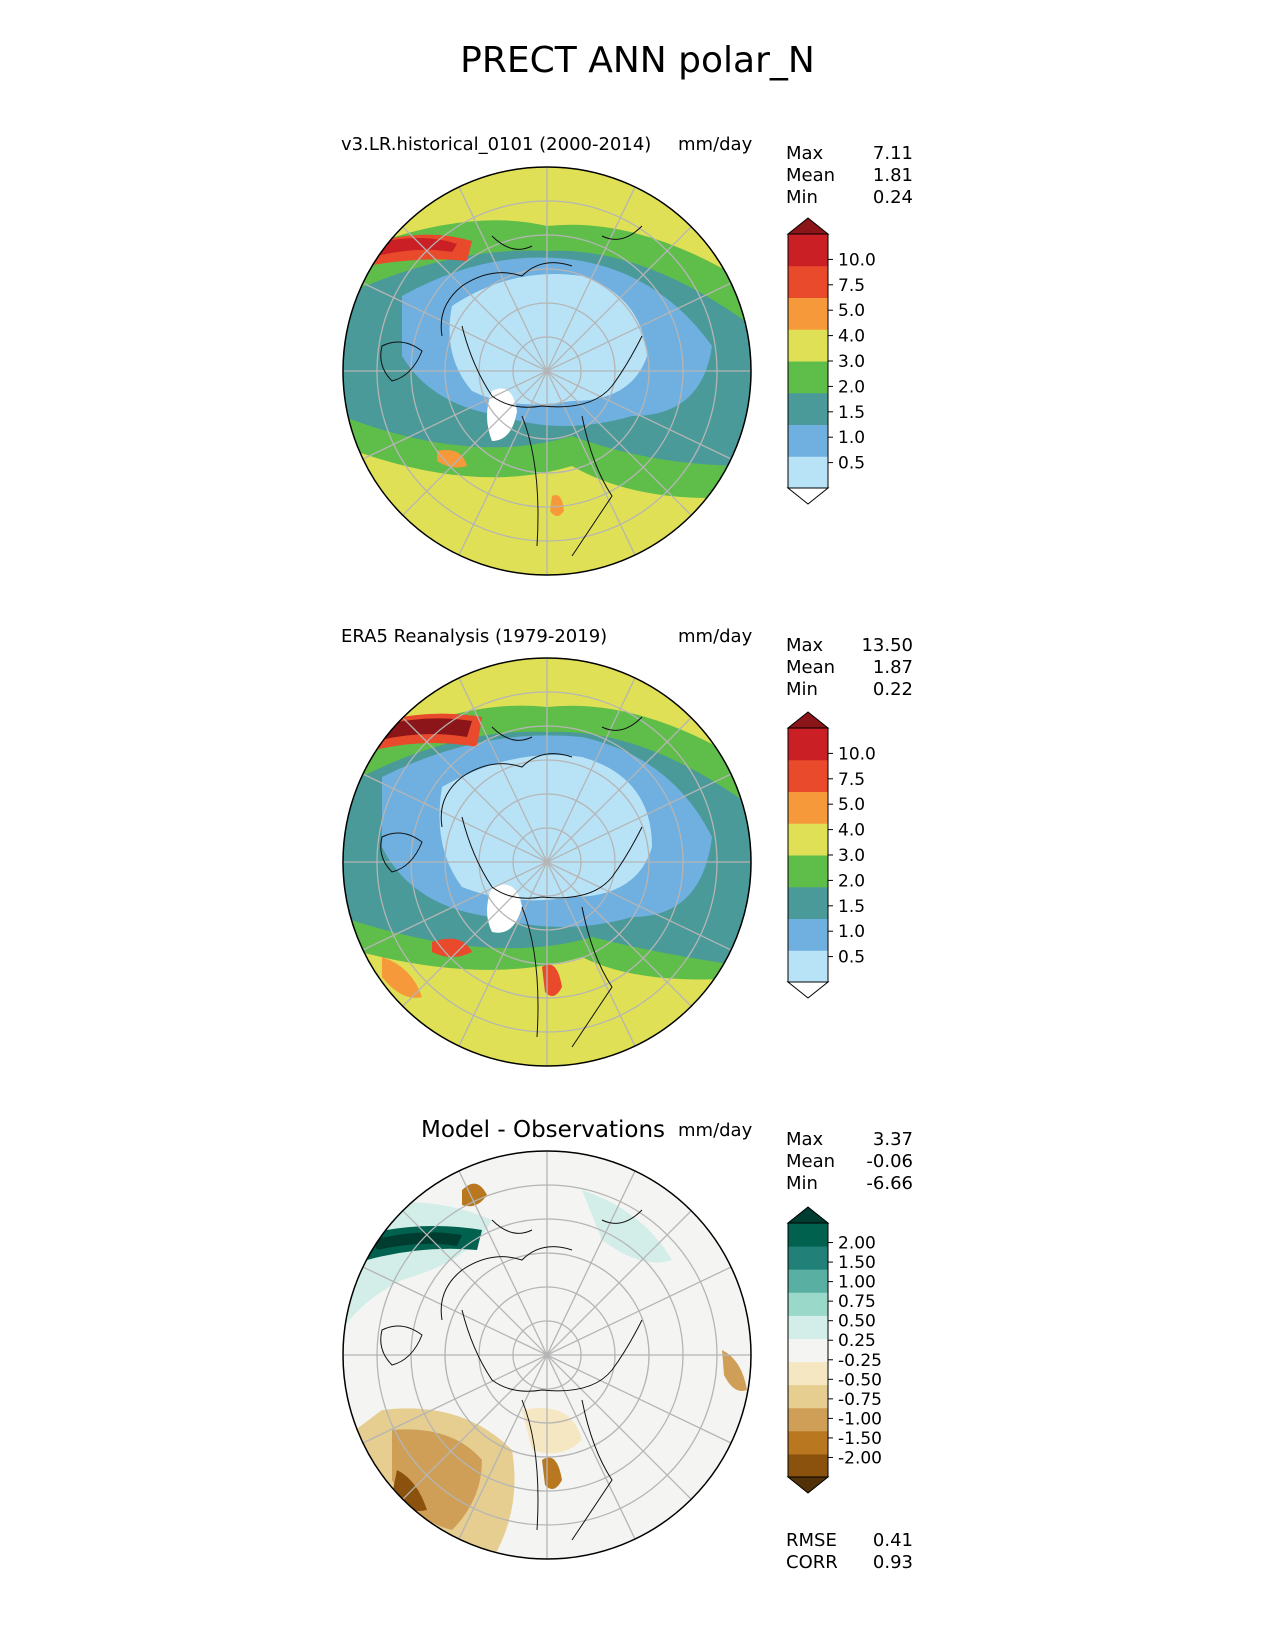 Image resolution: width=1275 pixels, height=1650 pixels. I want to click on colorbar-tick-label: 1.00, so click(857, 1283).